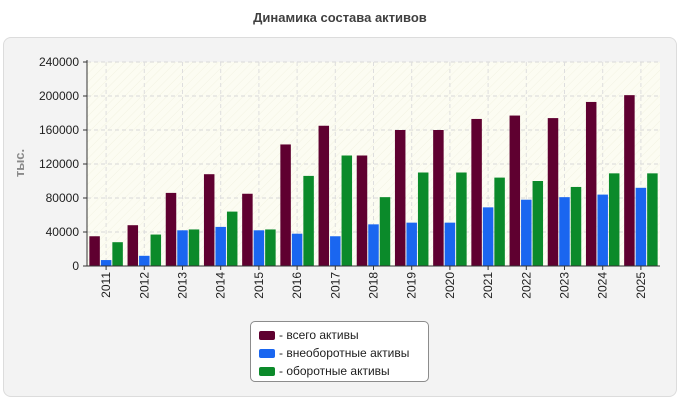 The height and width of the screenshot is (400, 680). What do you see at coordinates (476, 192) in the screenshot?
I see `bar-total-2021` at bounding box center [476, 192].